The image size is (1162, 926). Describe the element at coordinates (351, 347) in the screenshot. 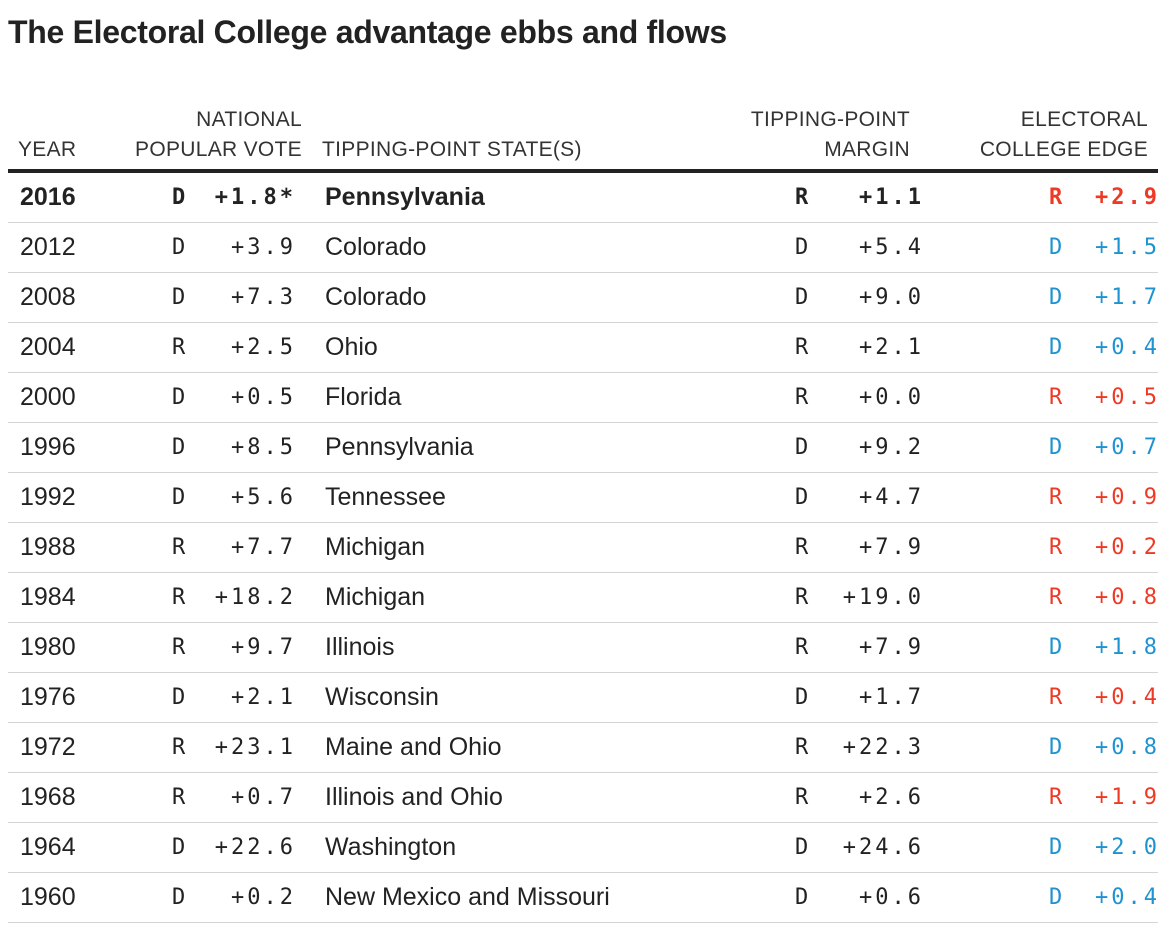

I see `tipping-point-state: Ohio` at that location.